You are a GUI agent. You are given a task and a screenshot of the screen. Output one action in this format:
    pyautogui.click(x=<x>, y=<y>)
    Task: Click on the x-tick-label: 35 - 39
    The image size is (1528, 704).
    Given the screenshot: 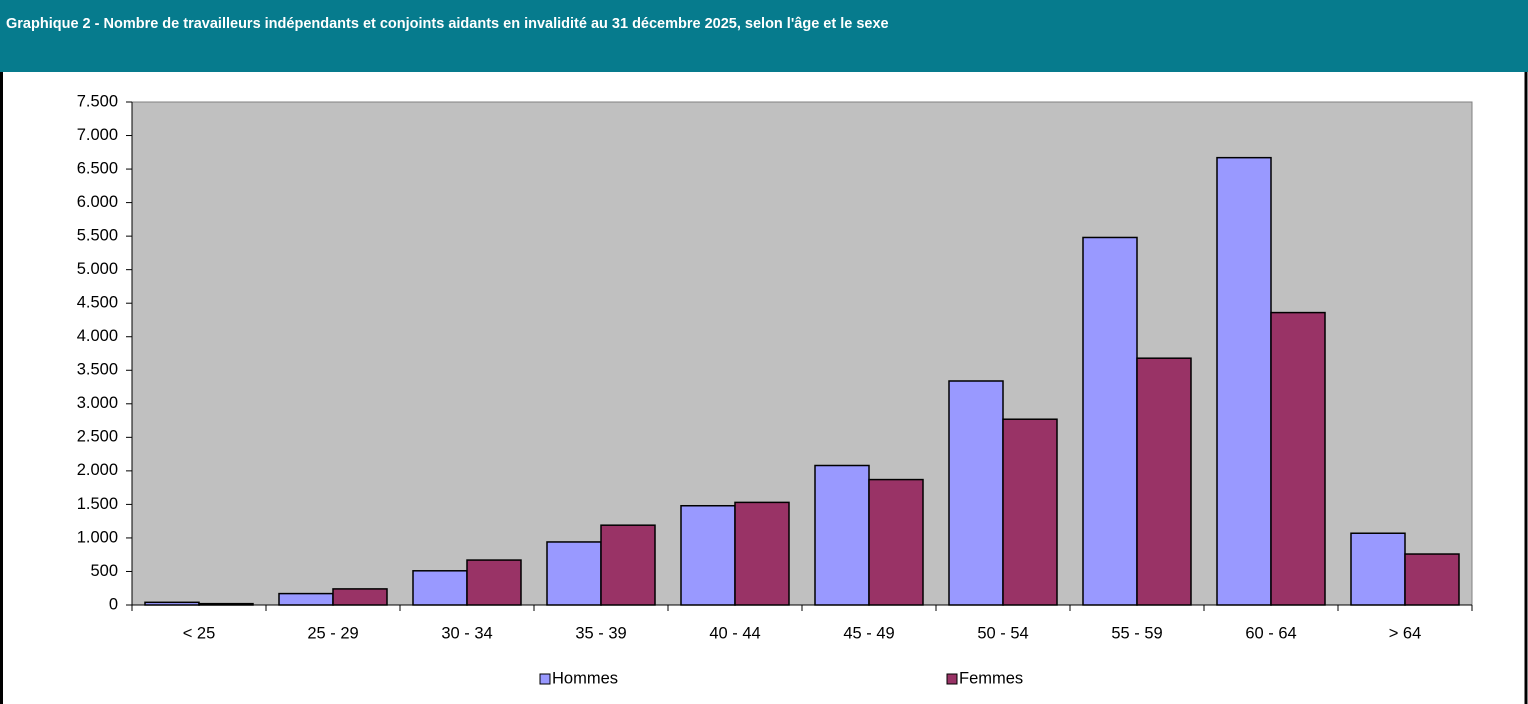 What is the action you would take?
    pyautogui.click(x=600, y=633)
    